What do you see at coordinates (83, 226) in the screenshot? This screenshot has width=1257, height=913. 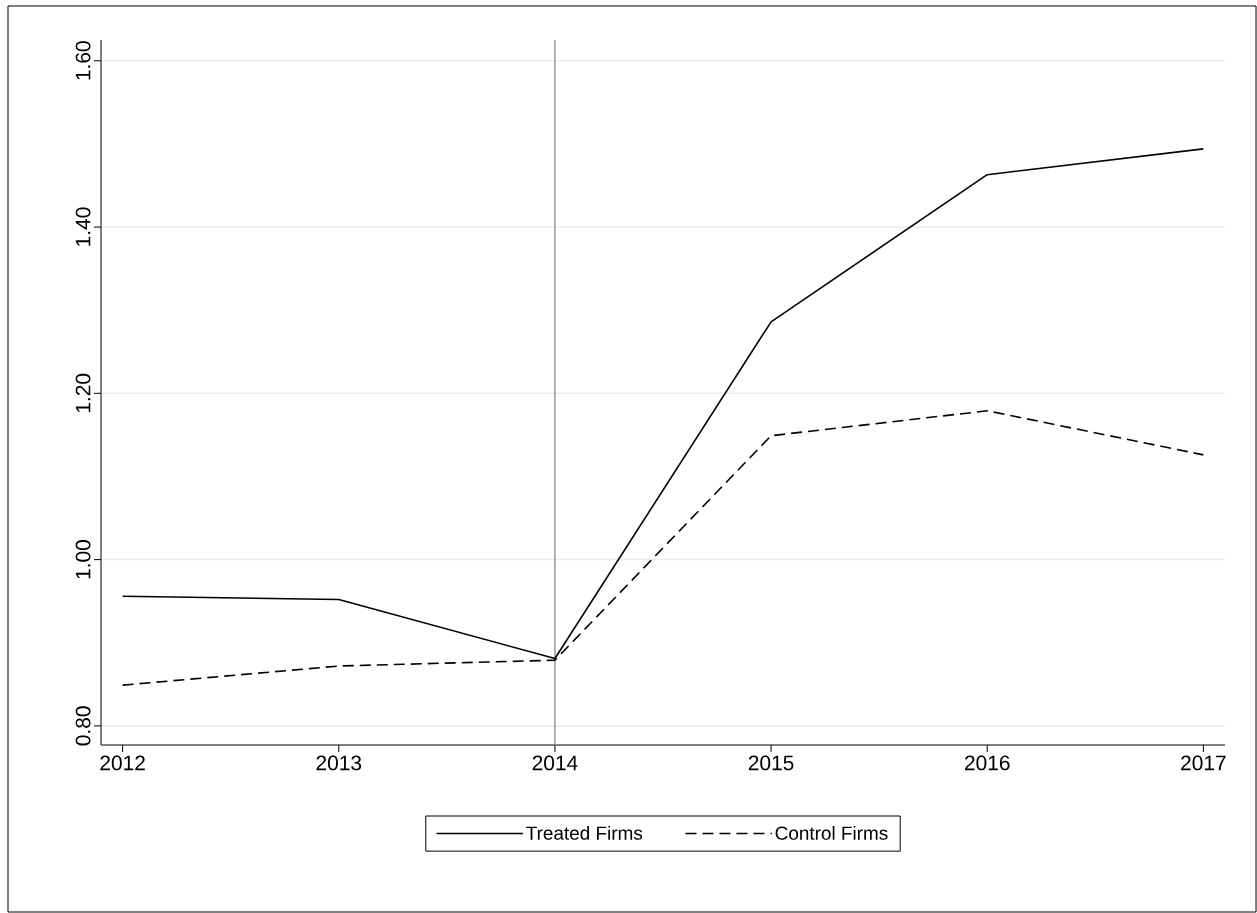 I see `y-tick-label: 1.40` at bounding box center [83, 226].